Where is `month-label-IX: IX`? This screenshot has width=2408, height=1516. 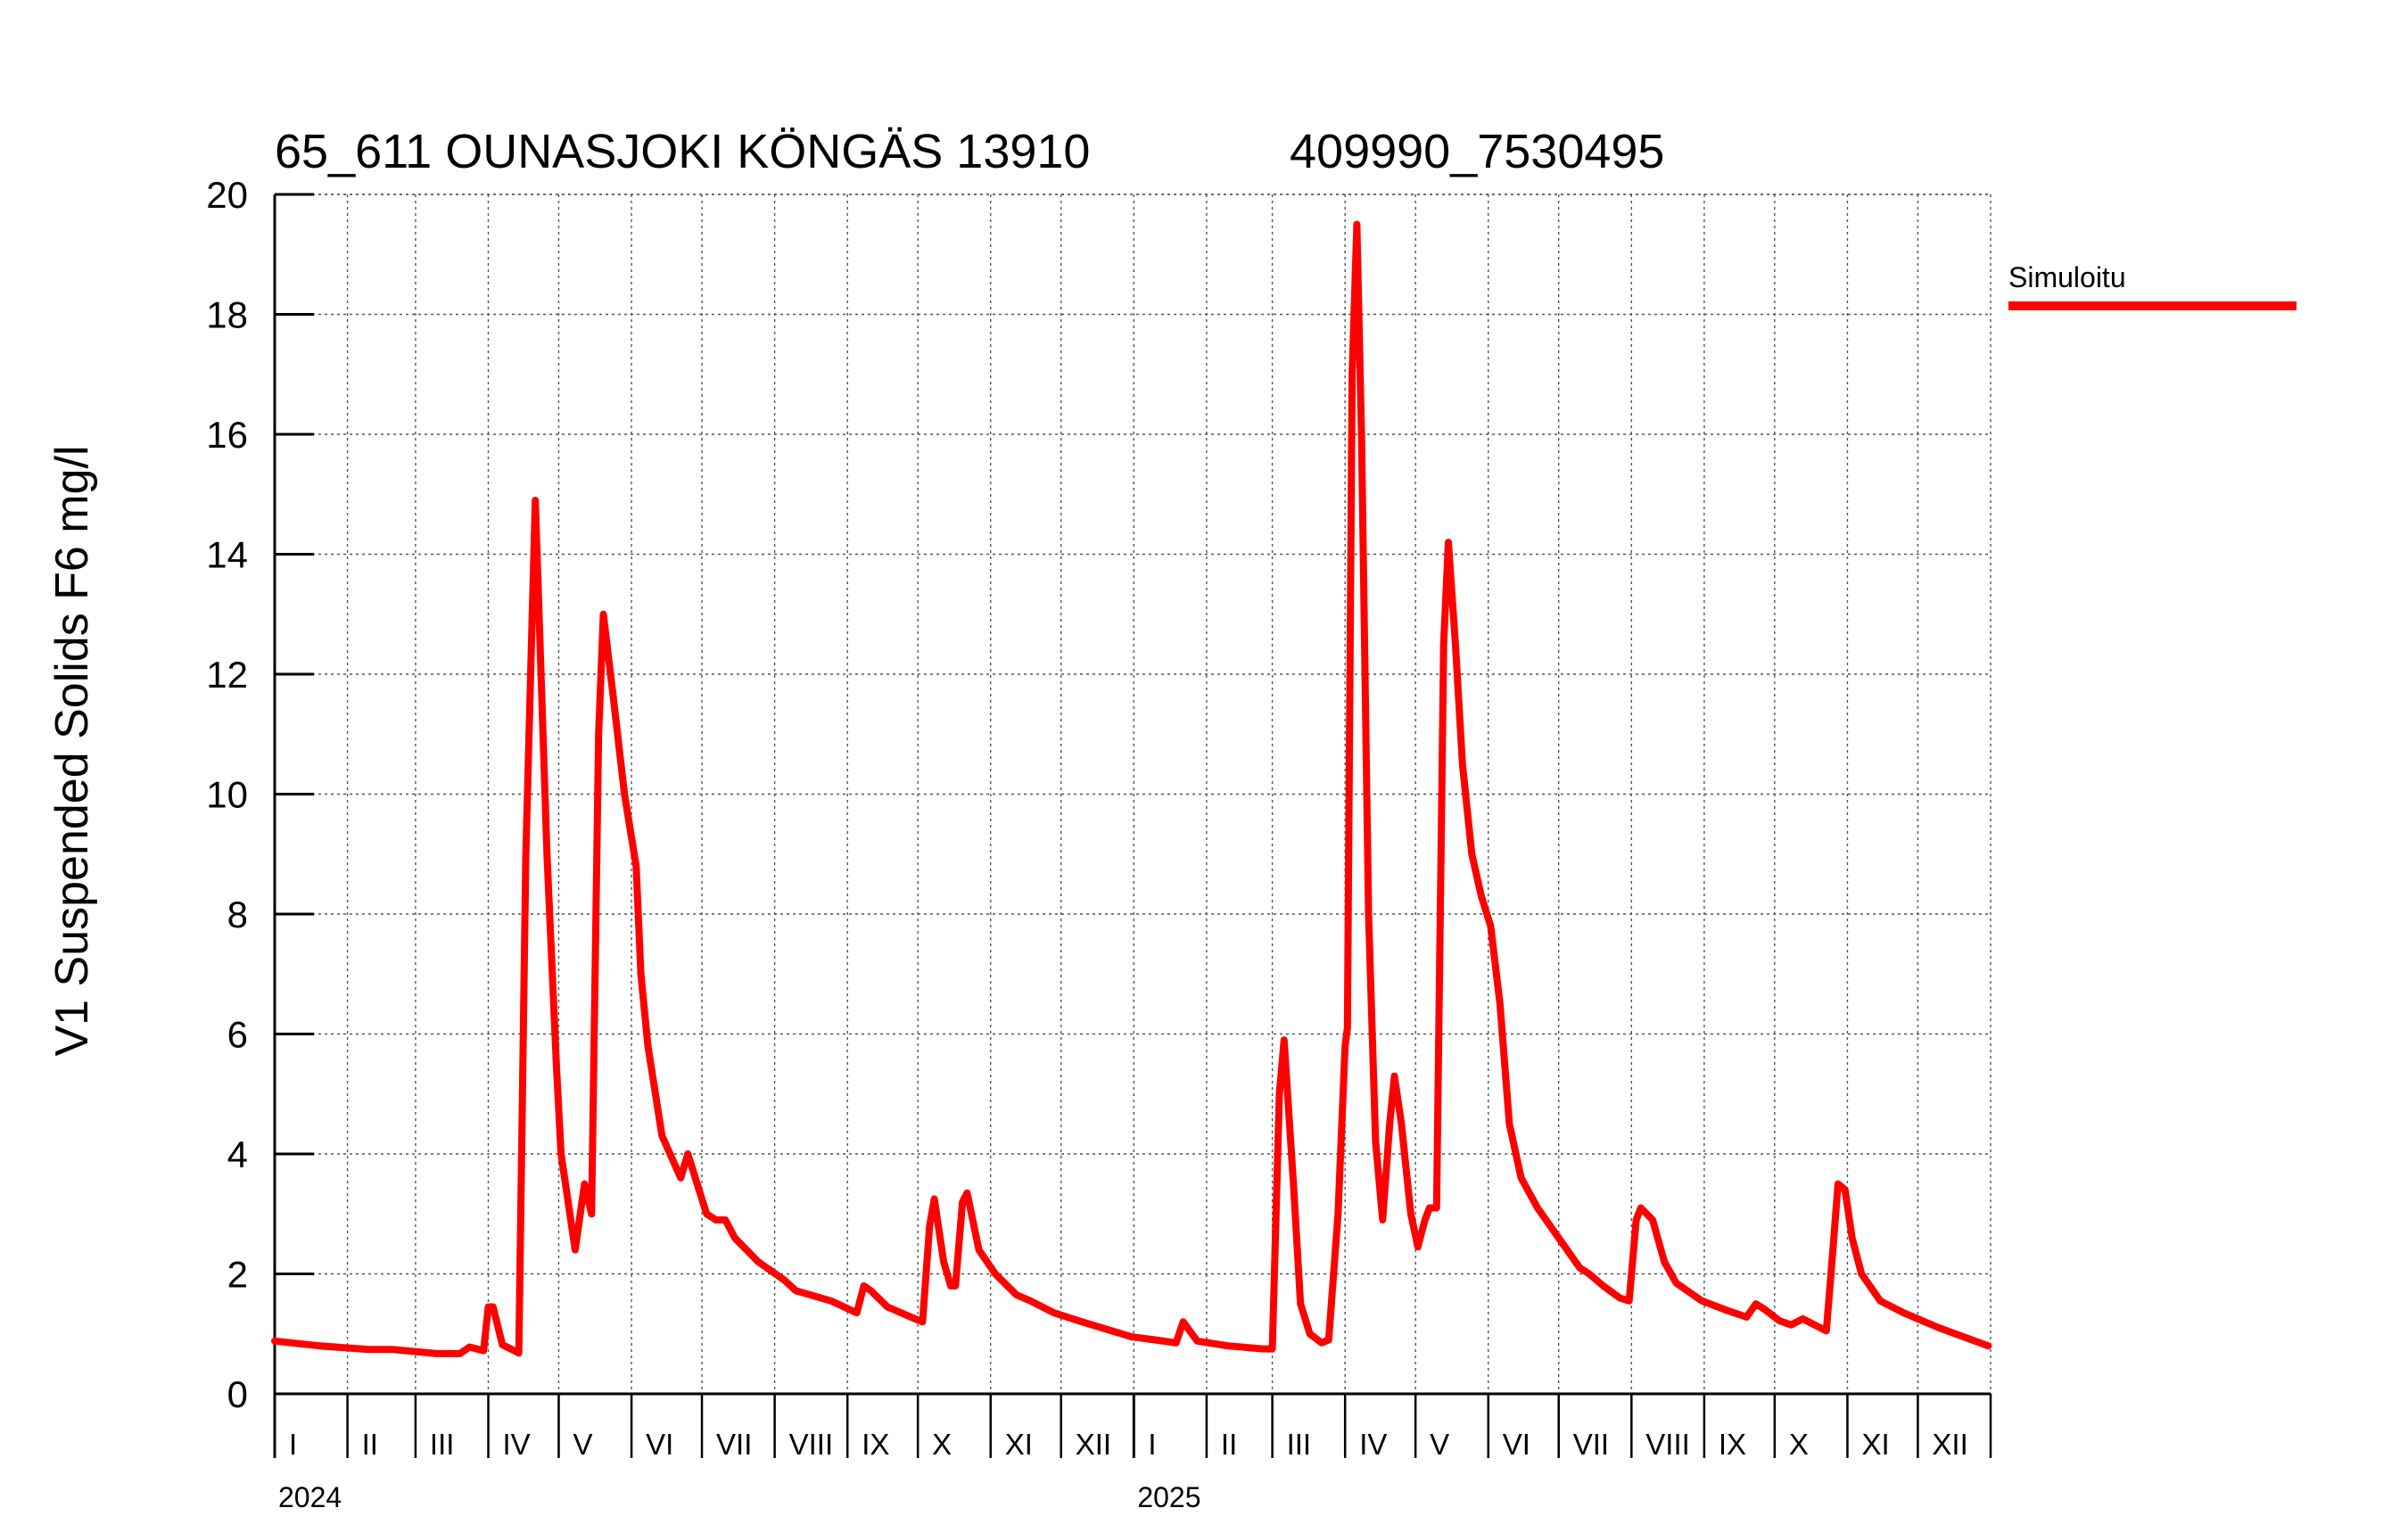
month-label-IX: IX is located at coordinates (876, 1444).